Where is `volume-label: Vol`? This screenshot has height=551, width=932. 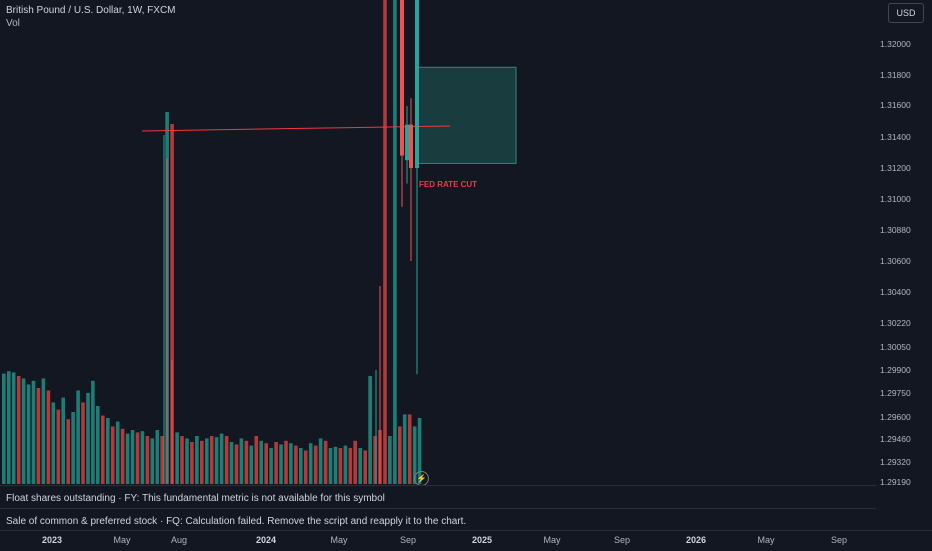
volume-label: Vol is located at coordinates (13, 23).